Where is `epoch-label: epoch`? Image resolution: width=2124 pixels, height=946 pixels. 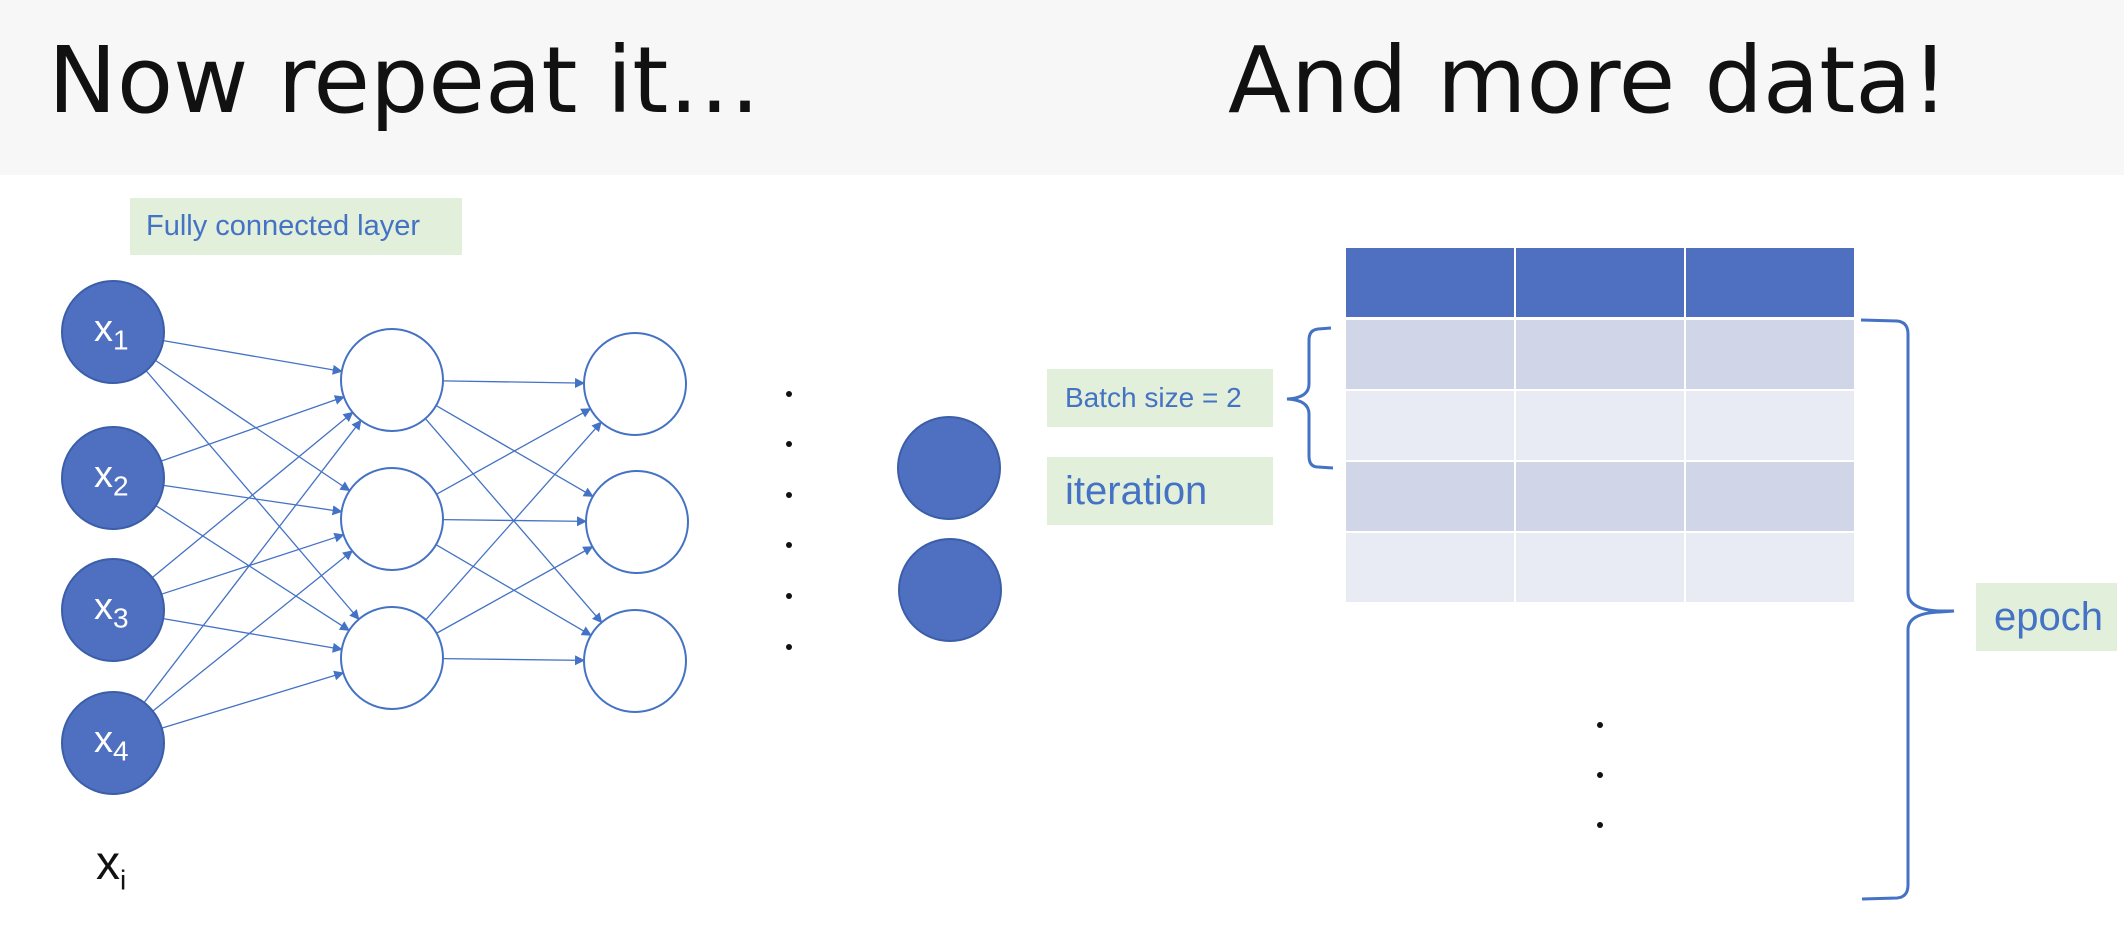
epoch-label: epoch is located at coordinates (2046, 617).